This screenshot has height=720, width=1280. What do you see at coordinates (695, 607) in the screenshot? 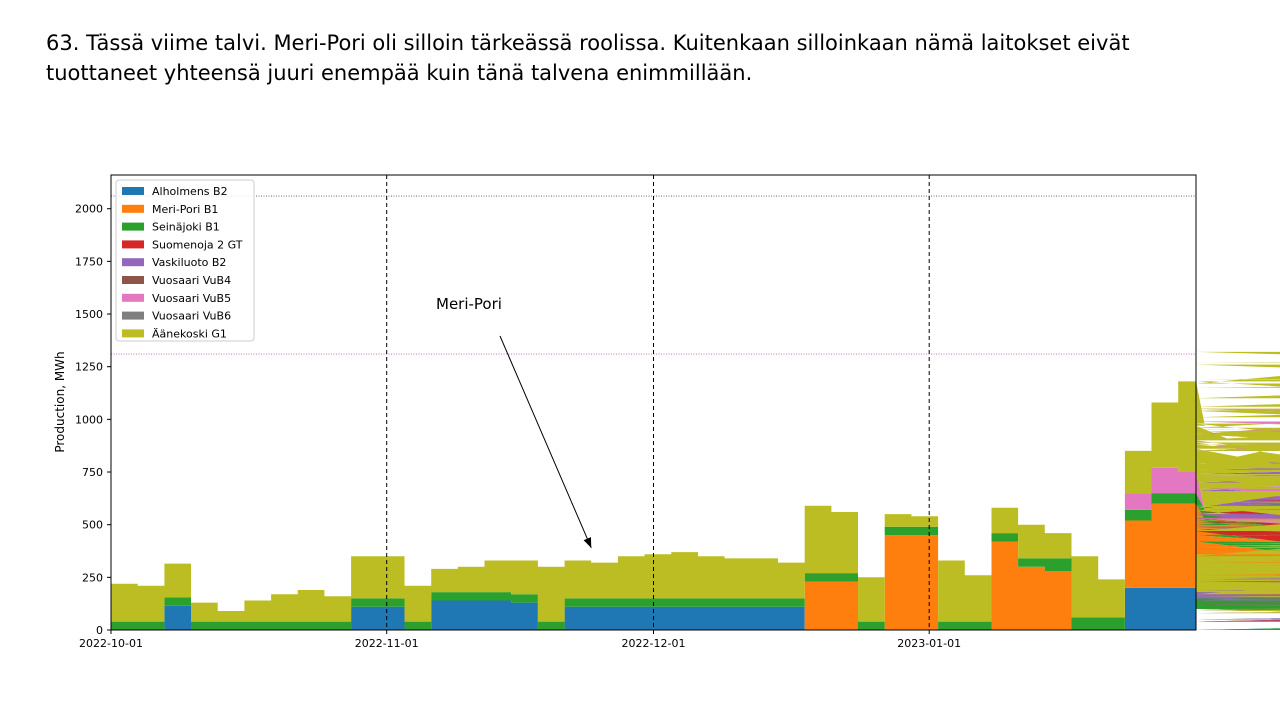
I see `area-alholmens-b2` at bounding box center [695, 607].